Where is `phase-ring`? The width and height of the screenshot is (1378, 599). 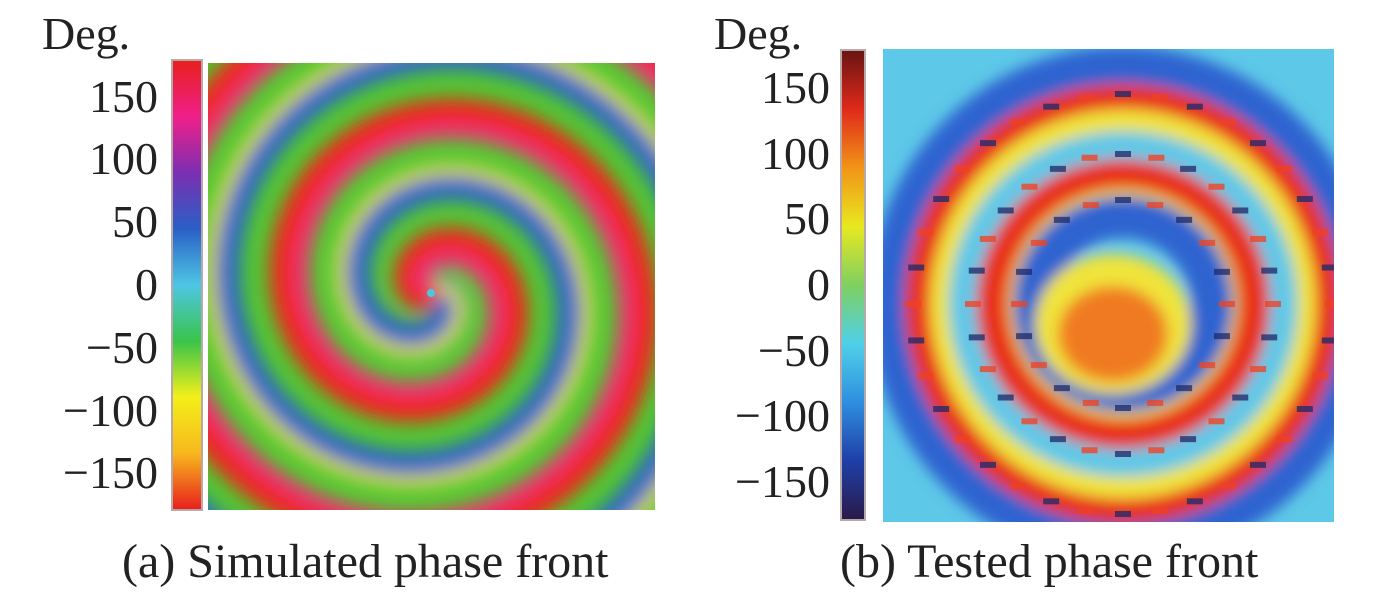 phase-ring is located at coordinates (1123, 304).